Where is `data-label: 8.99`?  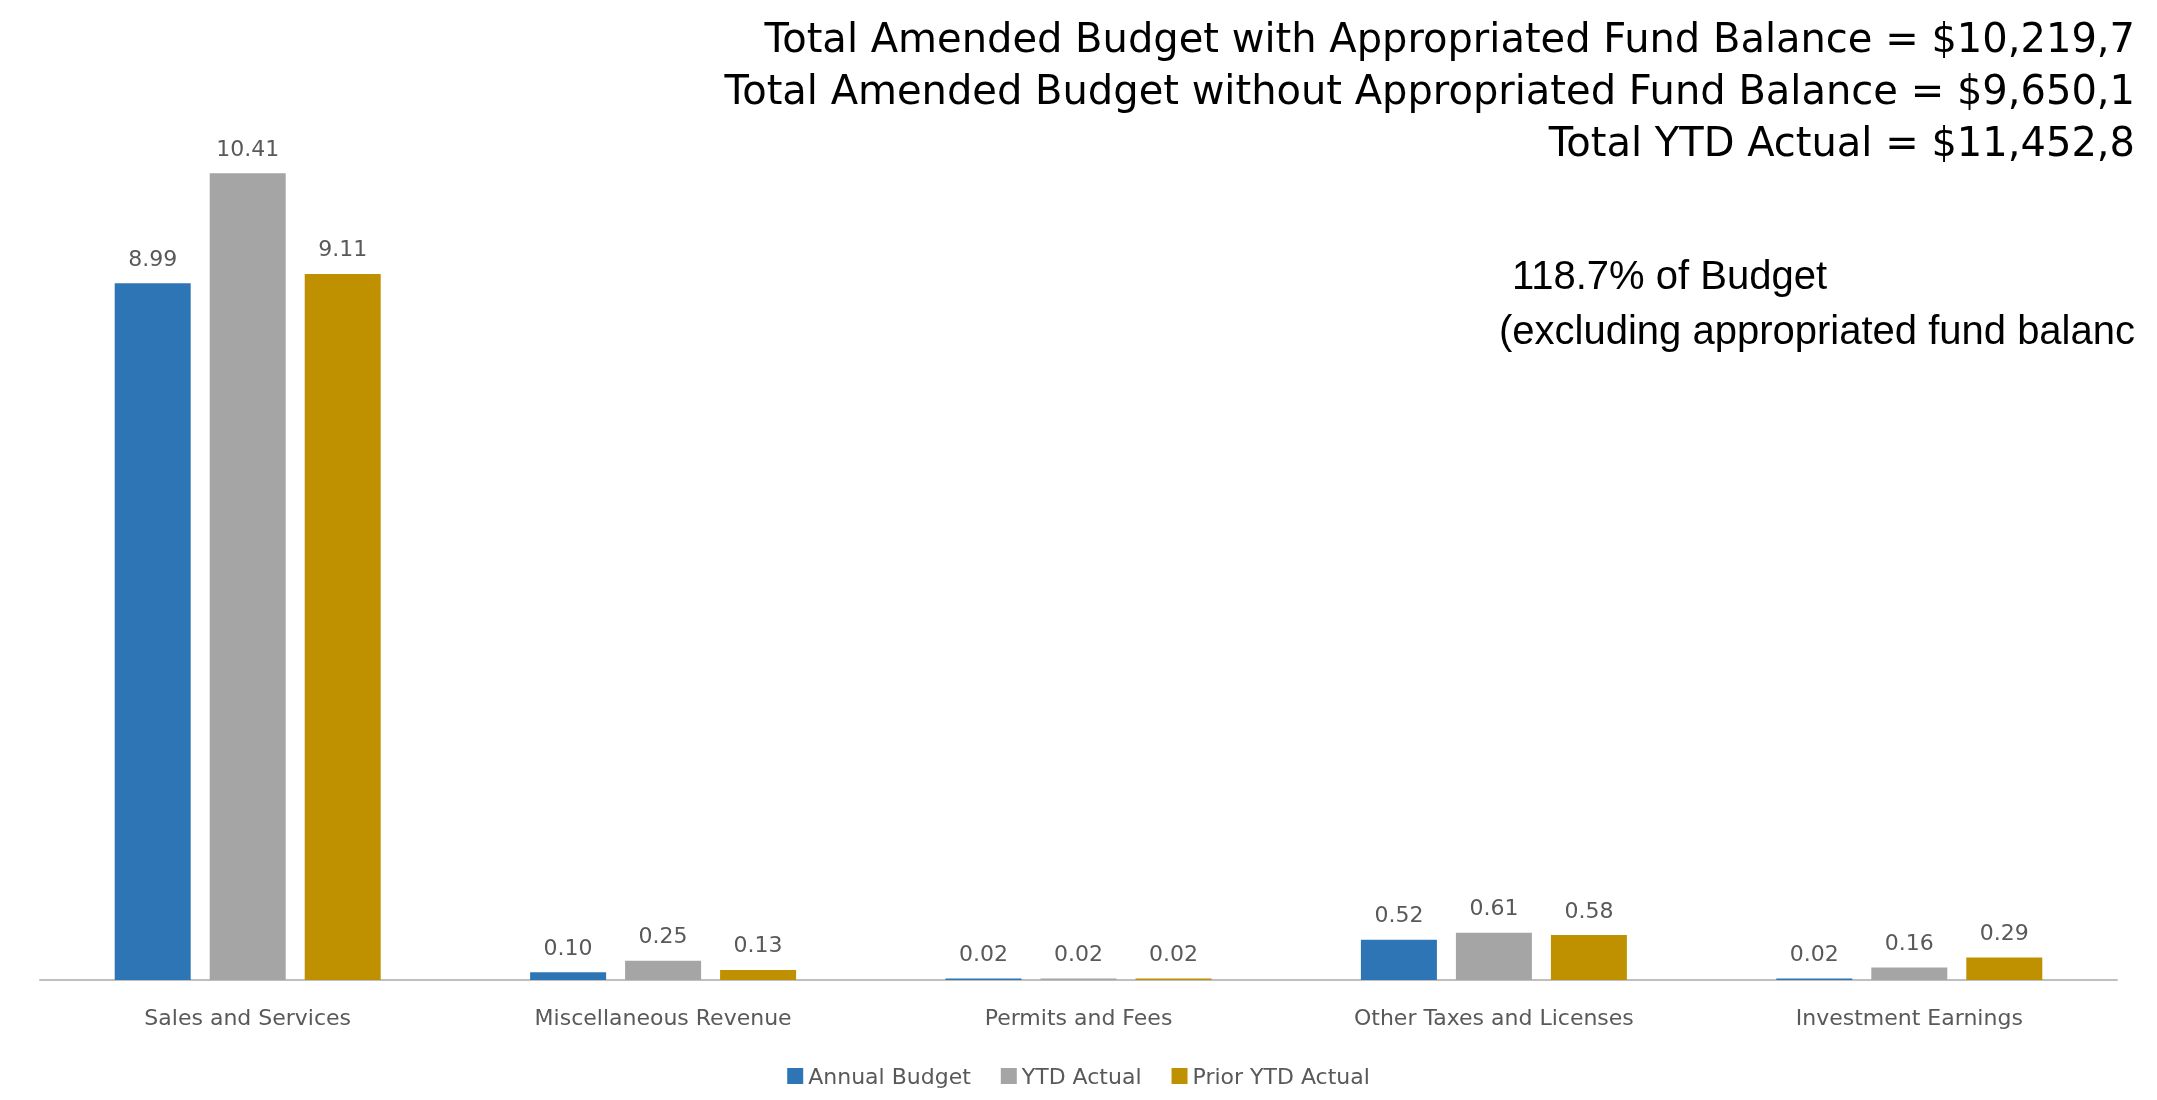 data-label: 8.99 is located at coordinates (153, 258).